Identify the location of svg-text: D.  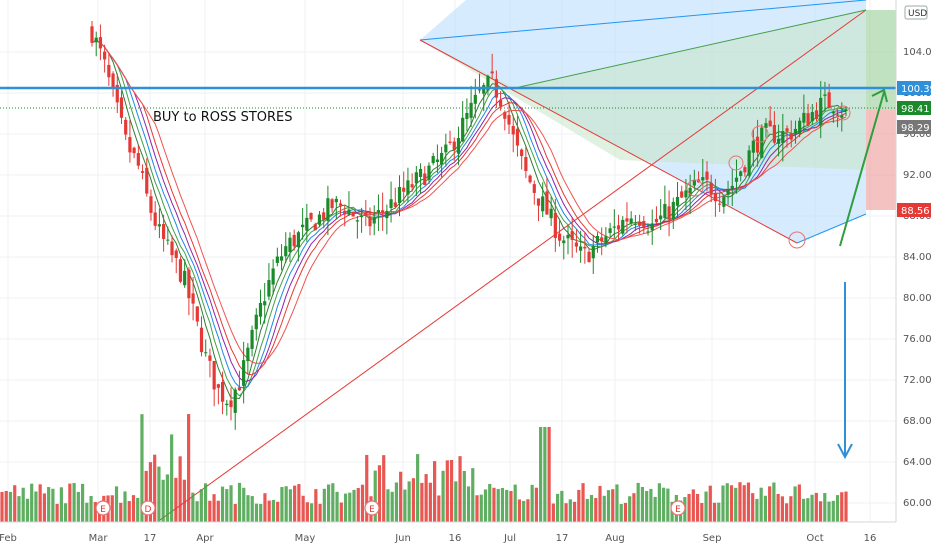
(148, 510).